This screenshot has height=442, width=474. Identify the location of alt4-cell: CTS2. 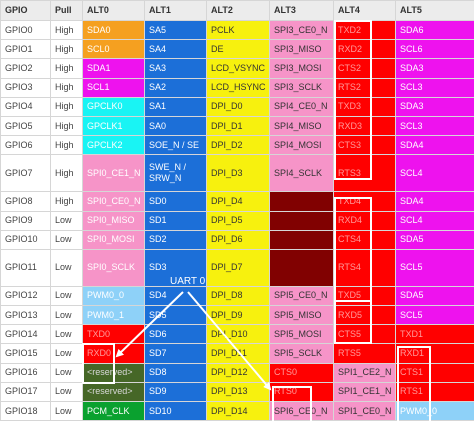
(364, 68).